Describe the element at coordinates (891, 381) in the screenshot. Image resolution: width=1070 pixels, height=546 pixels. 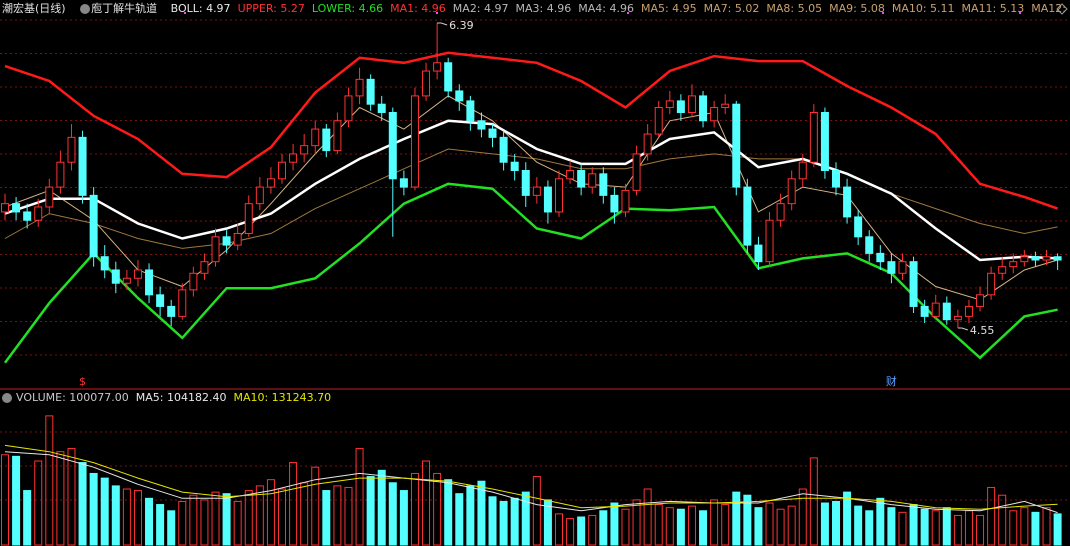
I see `event-marker: 财` at that location.